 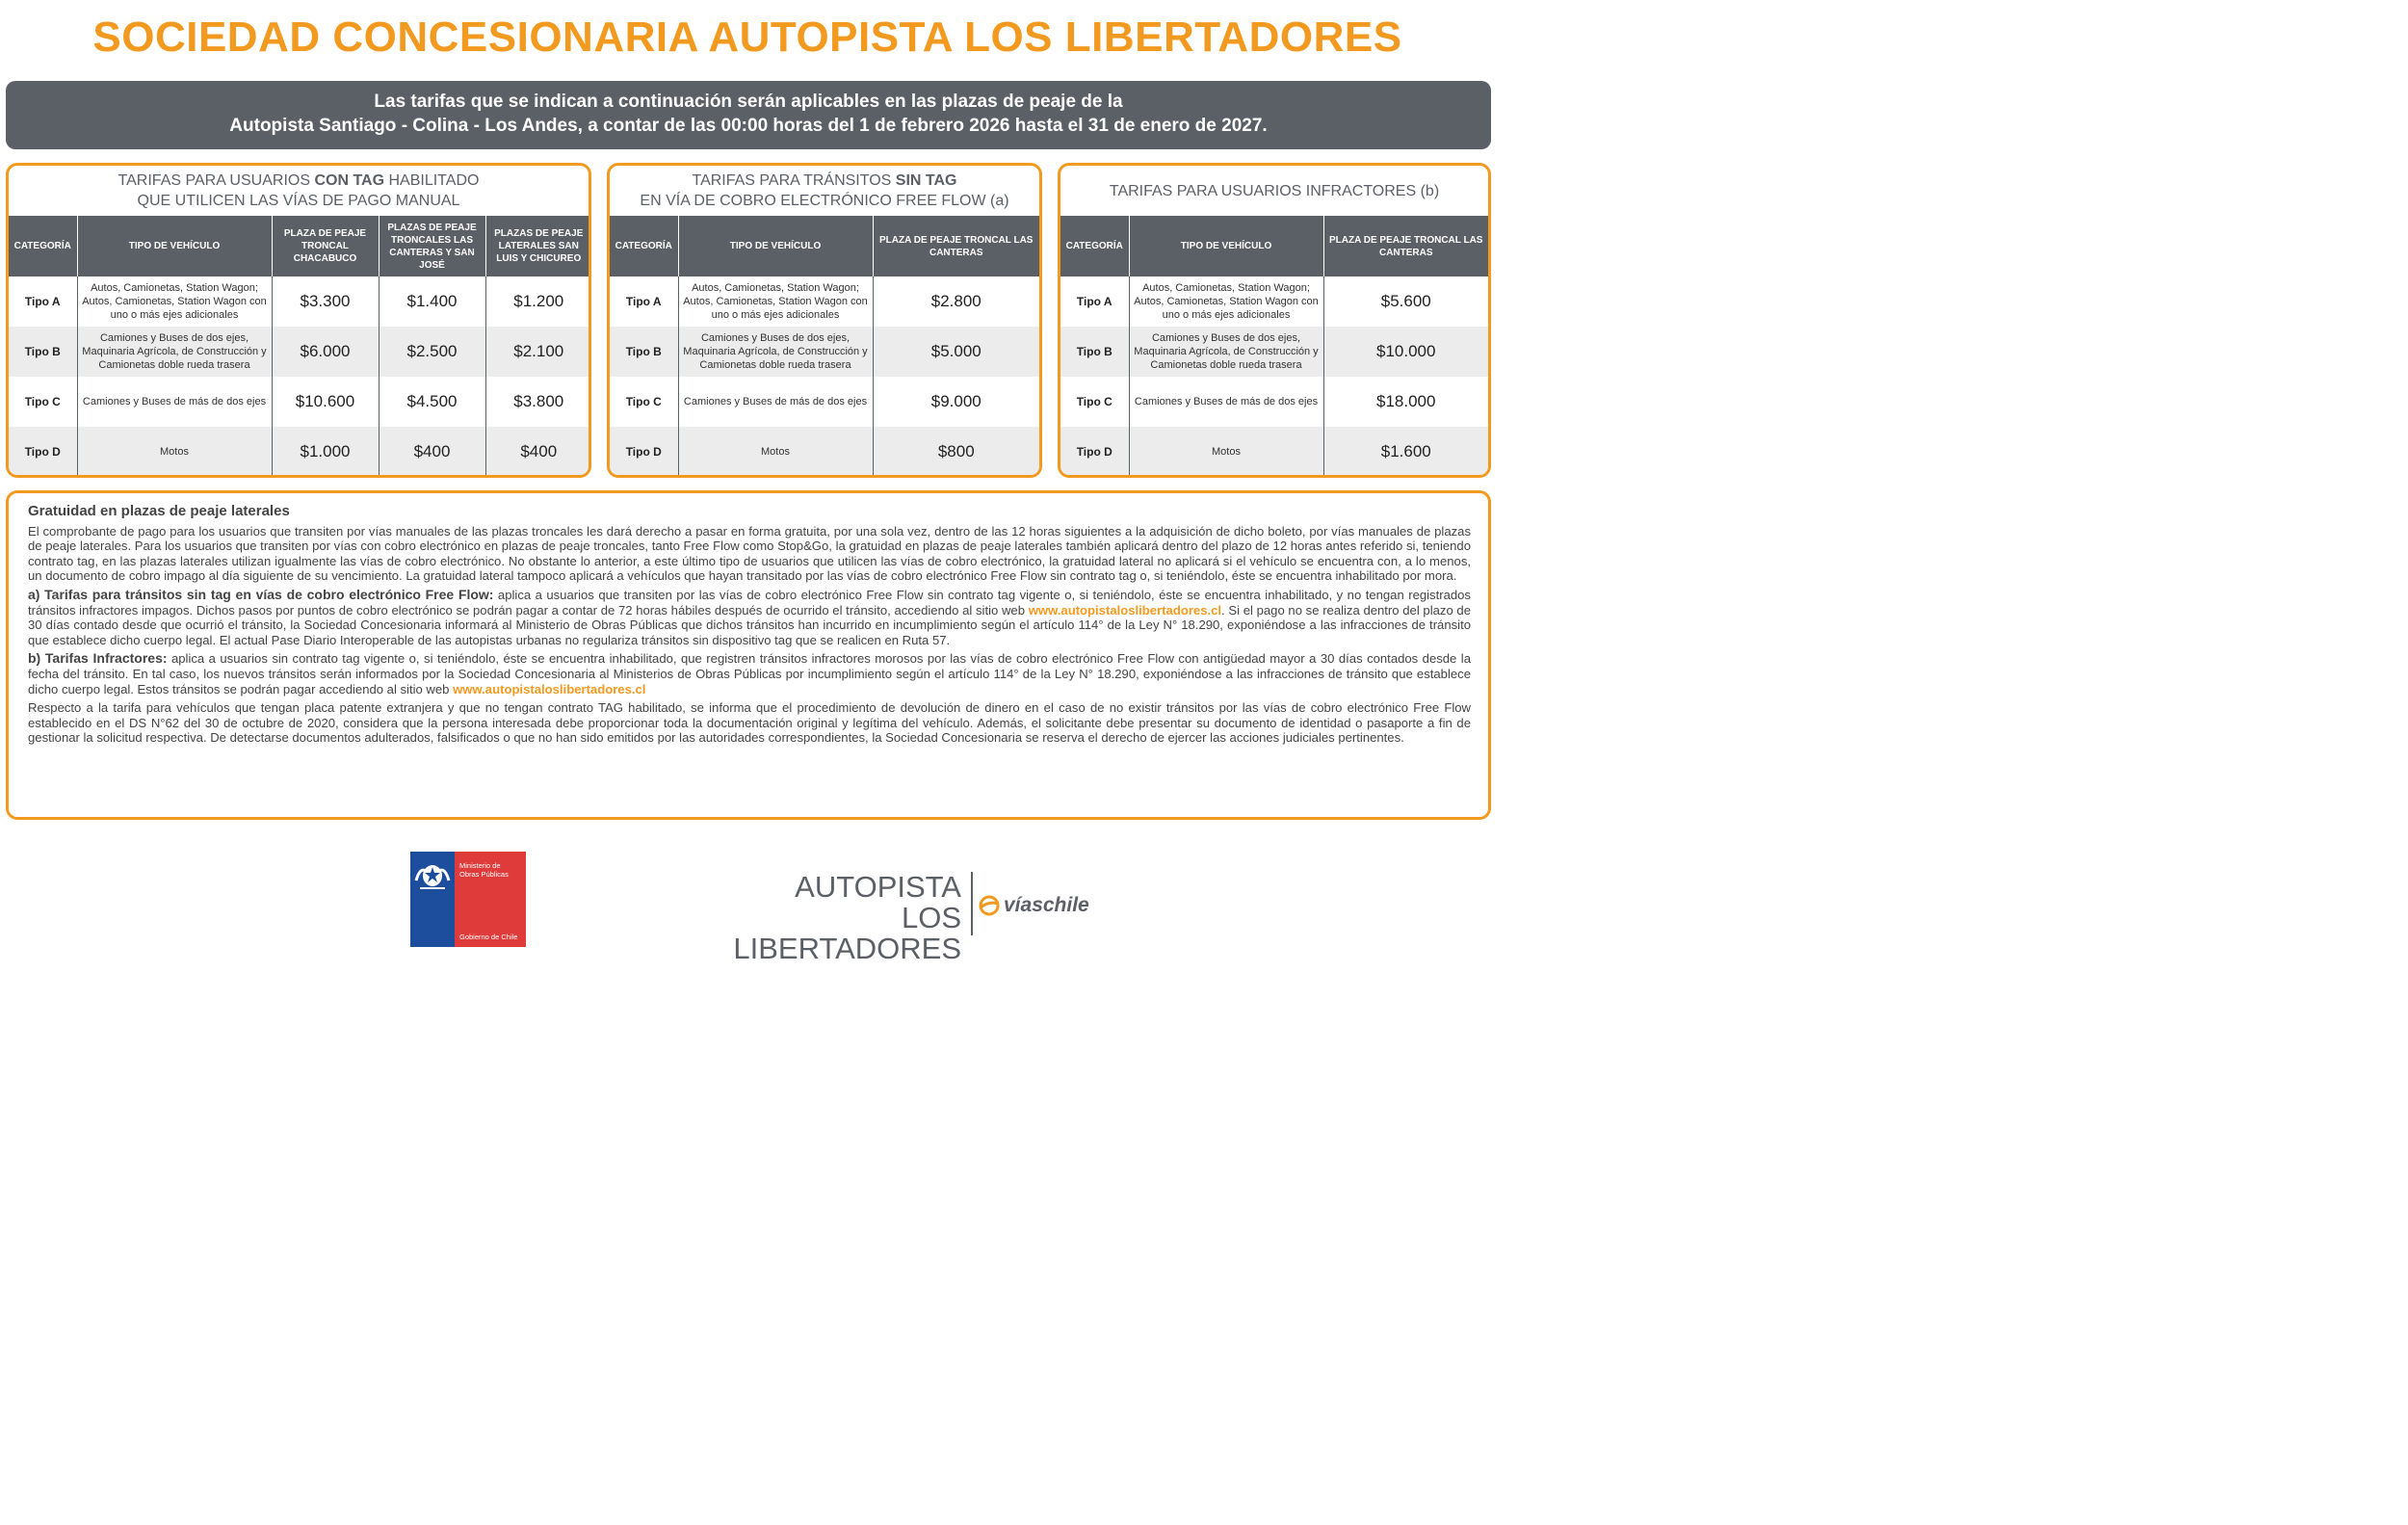 What do you see at coordinates (432, 180) in the screenshot?
I see `title-part: HABILITADO` at bounding box center [432, 180].